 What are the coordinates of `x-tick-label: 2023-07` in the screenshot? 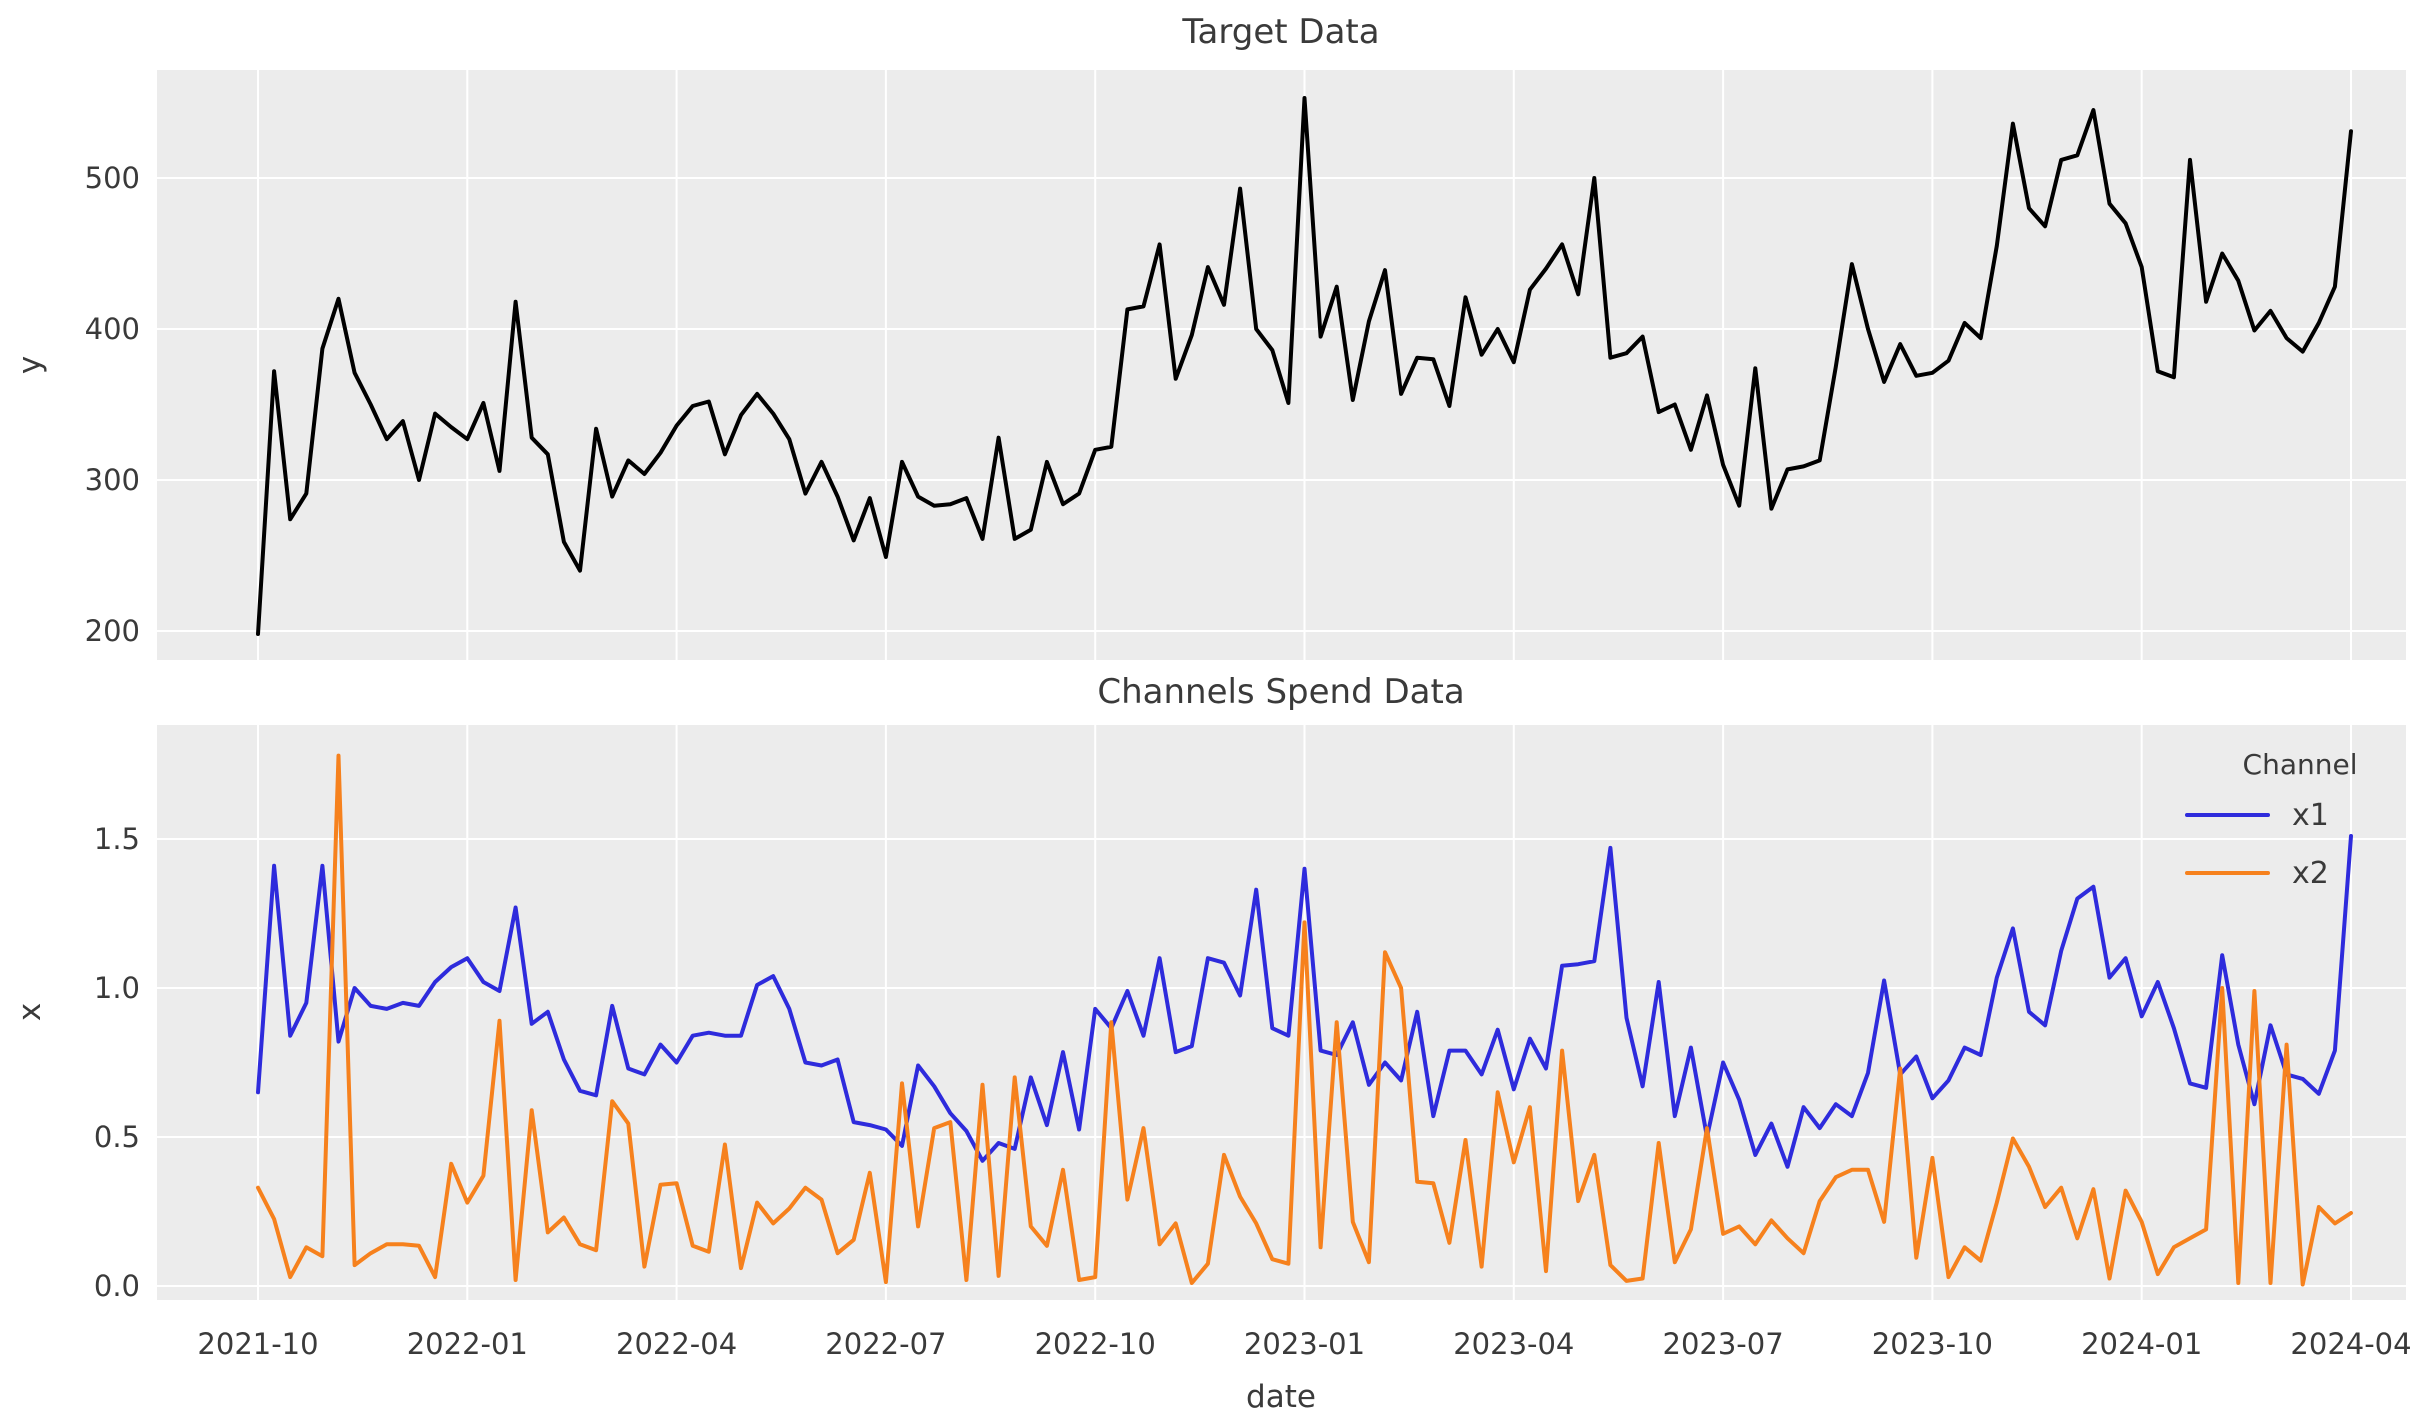 It's located at (1723, 1344).